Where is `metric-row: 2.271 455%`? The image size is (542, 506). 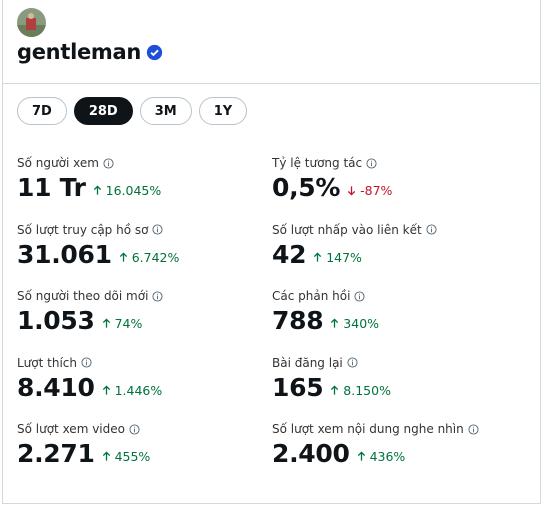
metric-row: 2.271 455% is located at coordinates (144, 453).